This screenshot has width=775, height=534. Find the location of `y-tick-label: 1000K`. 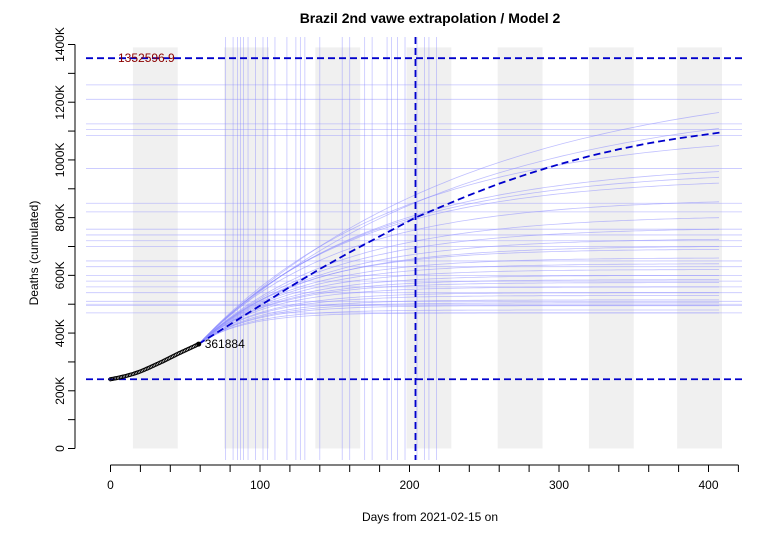

y-tick-label: 1000K is located at coordinates (60, 160).